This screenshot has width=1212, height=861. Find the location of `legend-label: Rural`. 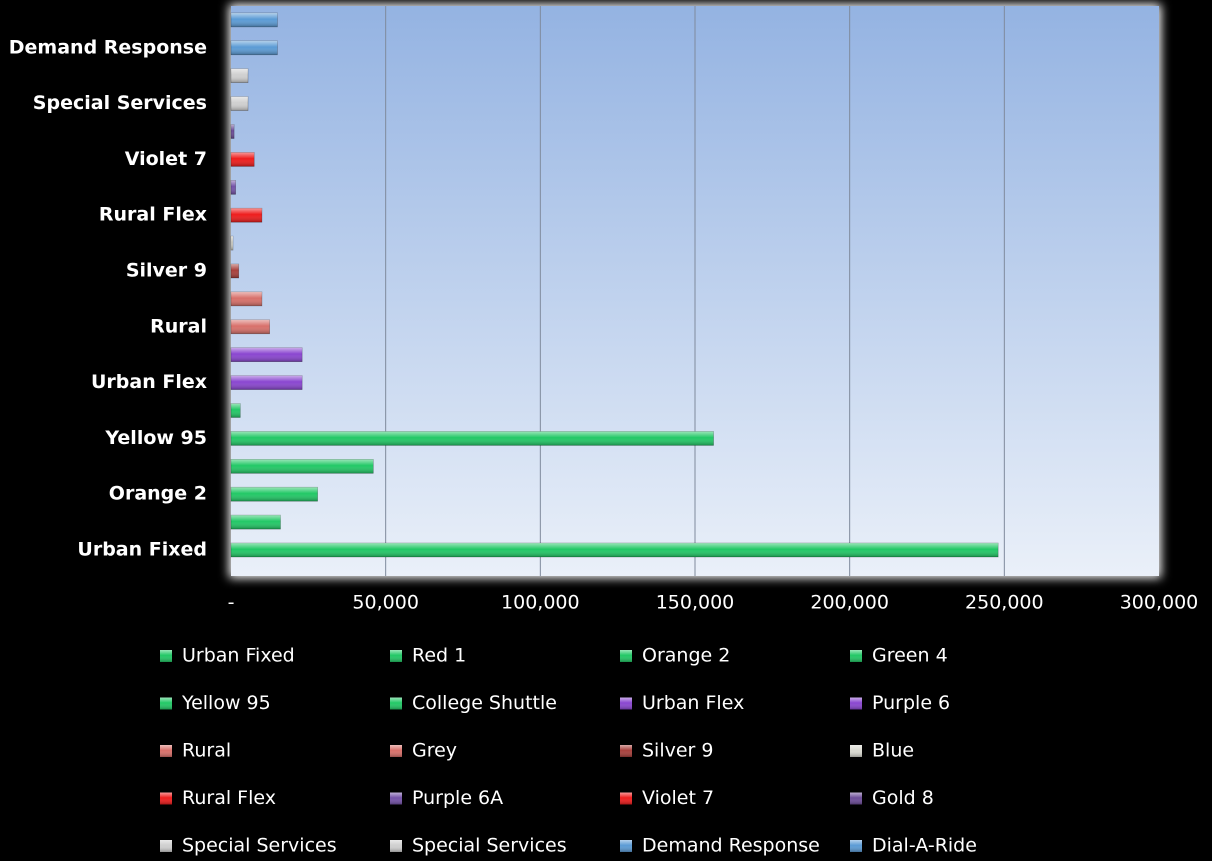

legend-label: Rural is located at coordinates (206, 751).